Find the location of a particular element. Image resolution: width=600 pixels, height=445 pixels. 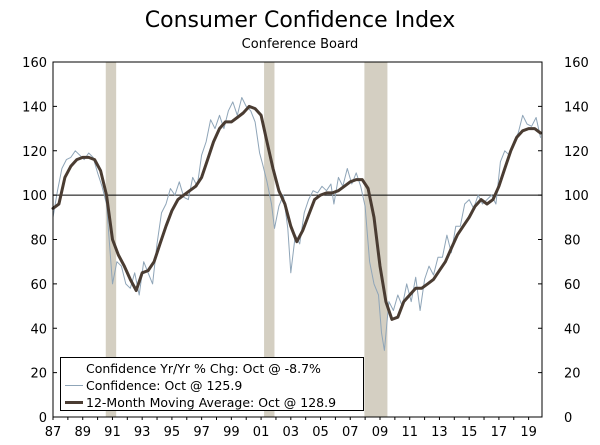

legend-entry-confidence: Confidence: Oct @ 125.9 is located at coordinates (212, 385).